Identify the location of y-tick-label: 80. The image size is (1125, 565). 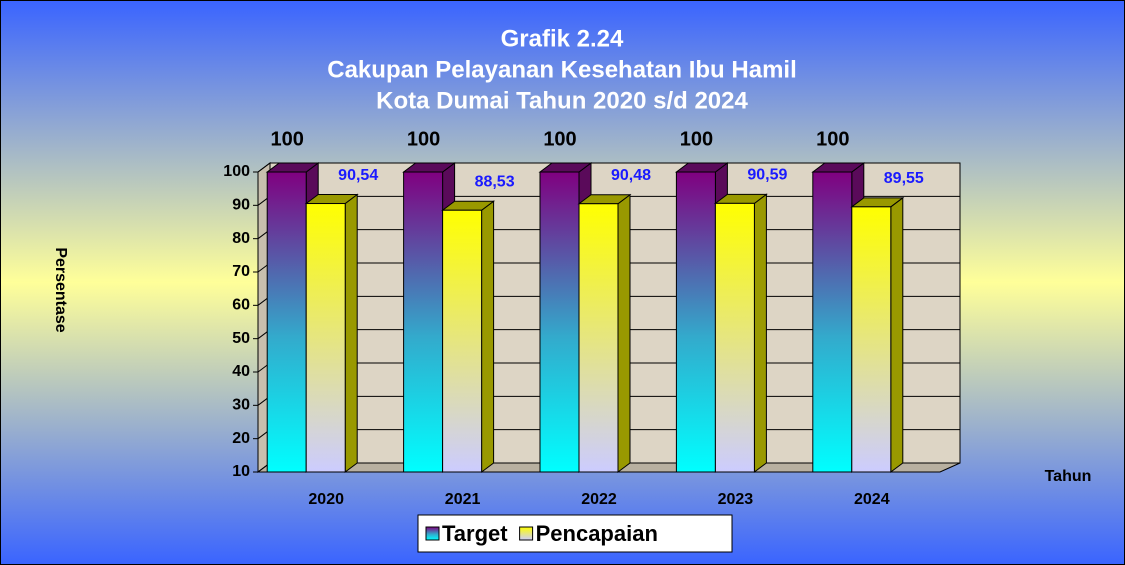
(241, 238).